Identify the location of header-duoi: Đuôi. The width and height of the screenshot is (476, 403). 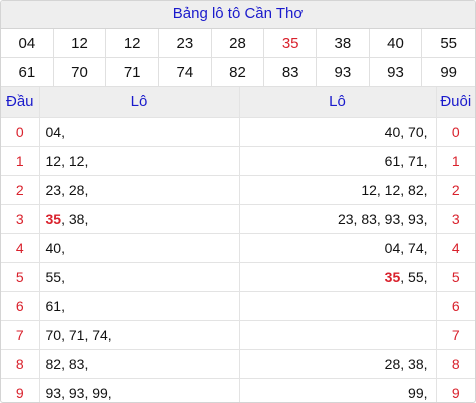
(455, 102).